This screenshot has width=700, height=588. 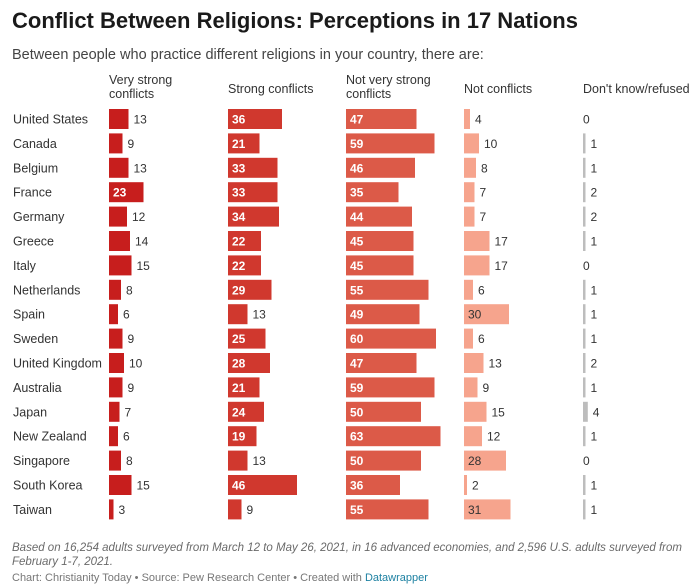 What do you see at coordinates (357, 217) in the screenshot?
I see `data-label: 44` at bounding box center [357, 217].